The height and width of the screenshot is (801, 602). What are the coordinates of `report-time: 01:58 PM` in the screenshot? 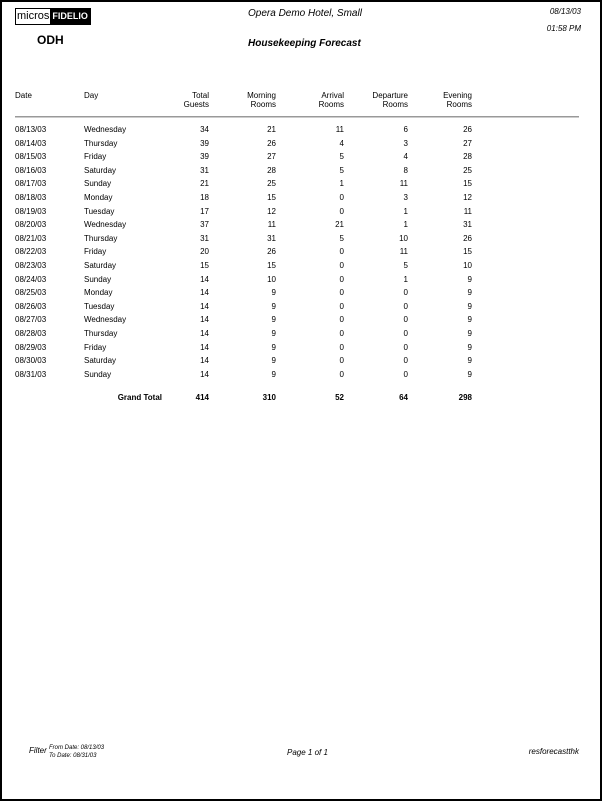 It's located at (563, 28).